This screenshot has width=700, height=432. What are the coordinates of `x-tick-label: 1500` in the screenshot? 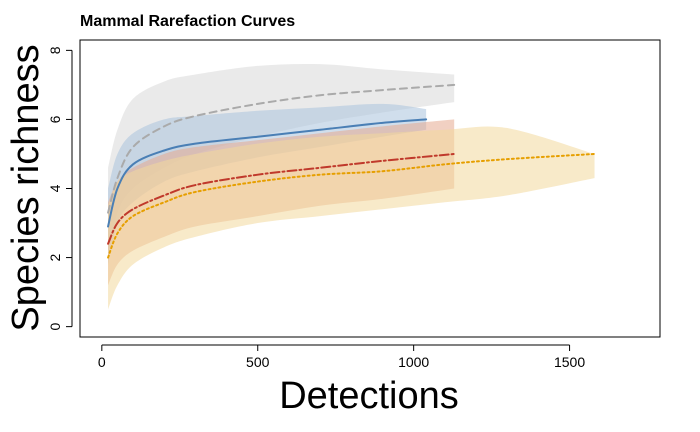 It's located at (569, 362).